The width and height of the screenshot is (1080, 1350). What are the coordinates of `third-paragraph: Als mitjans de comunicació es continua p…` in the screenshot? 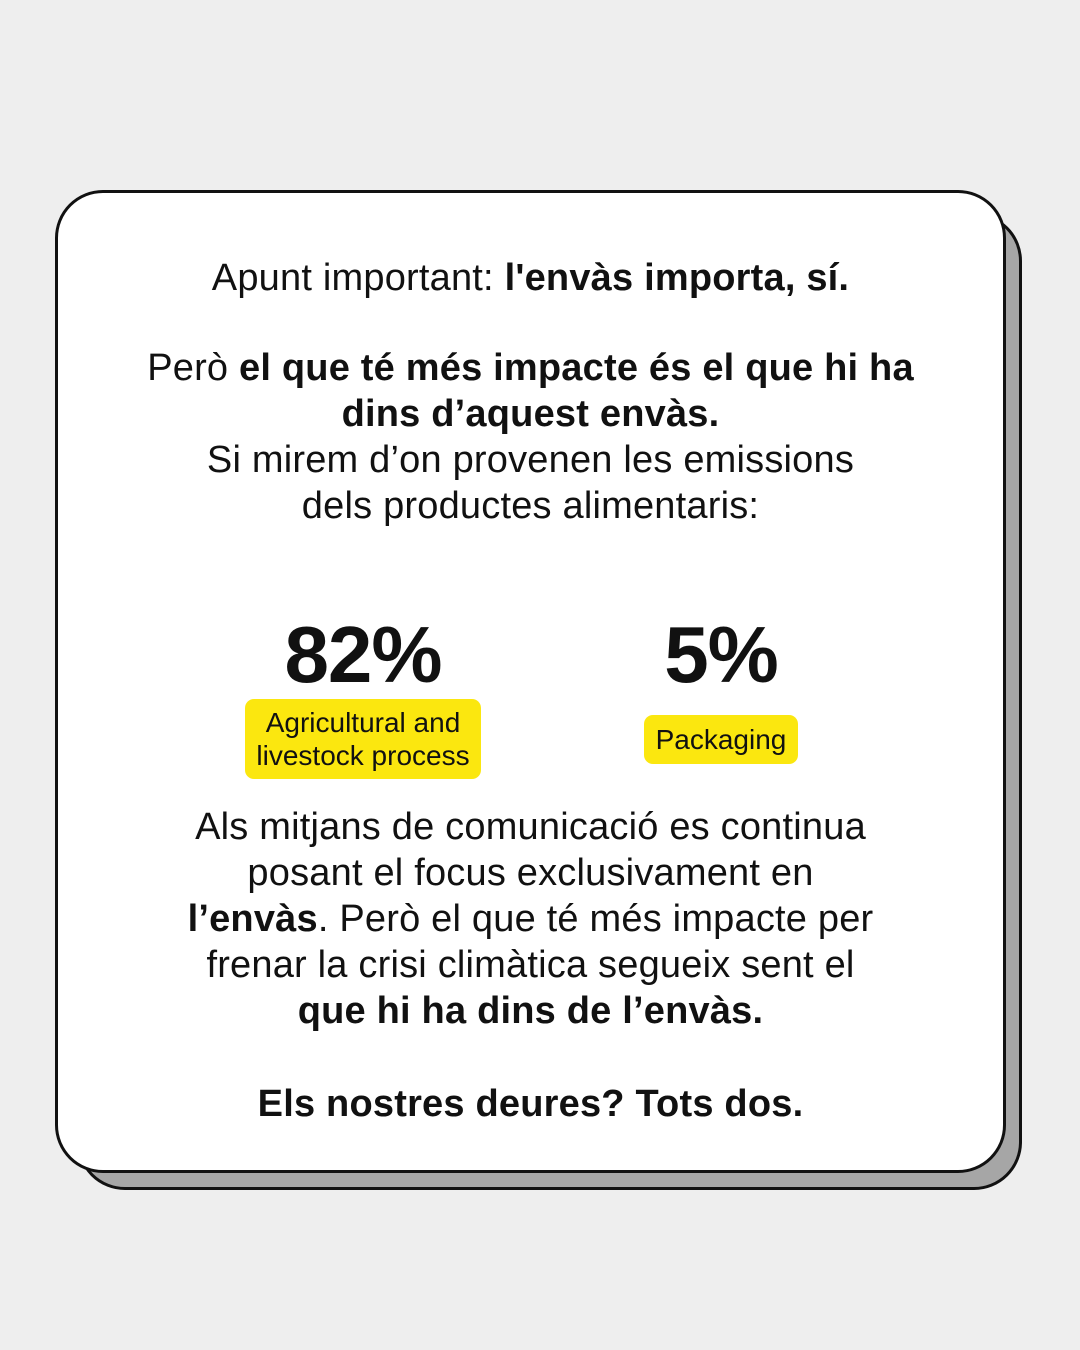 It's located at (530, 919).